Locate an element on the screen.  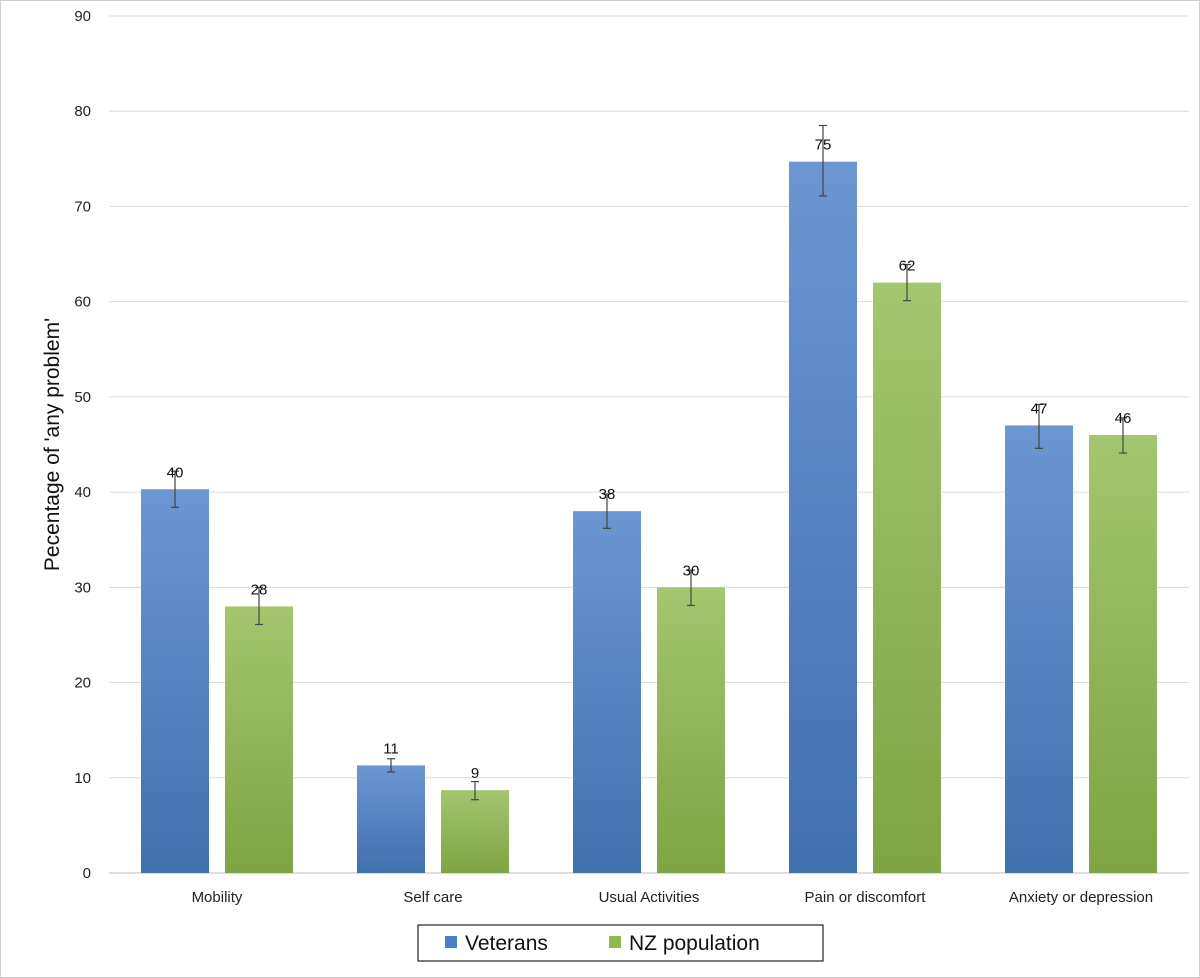
data-label: 75 is located at coordinates (823, 145).